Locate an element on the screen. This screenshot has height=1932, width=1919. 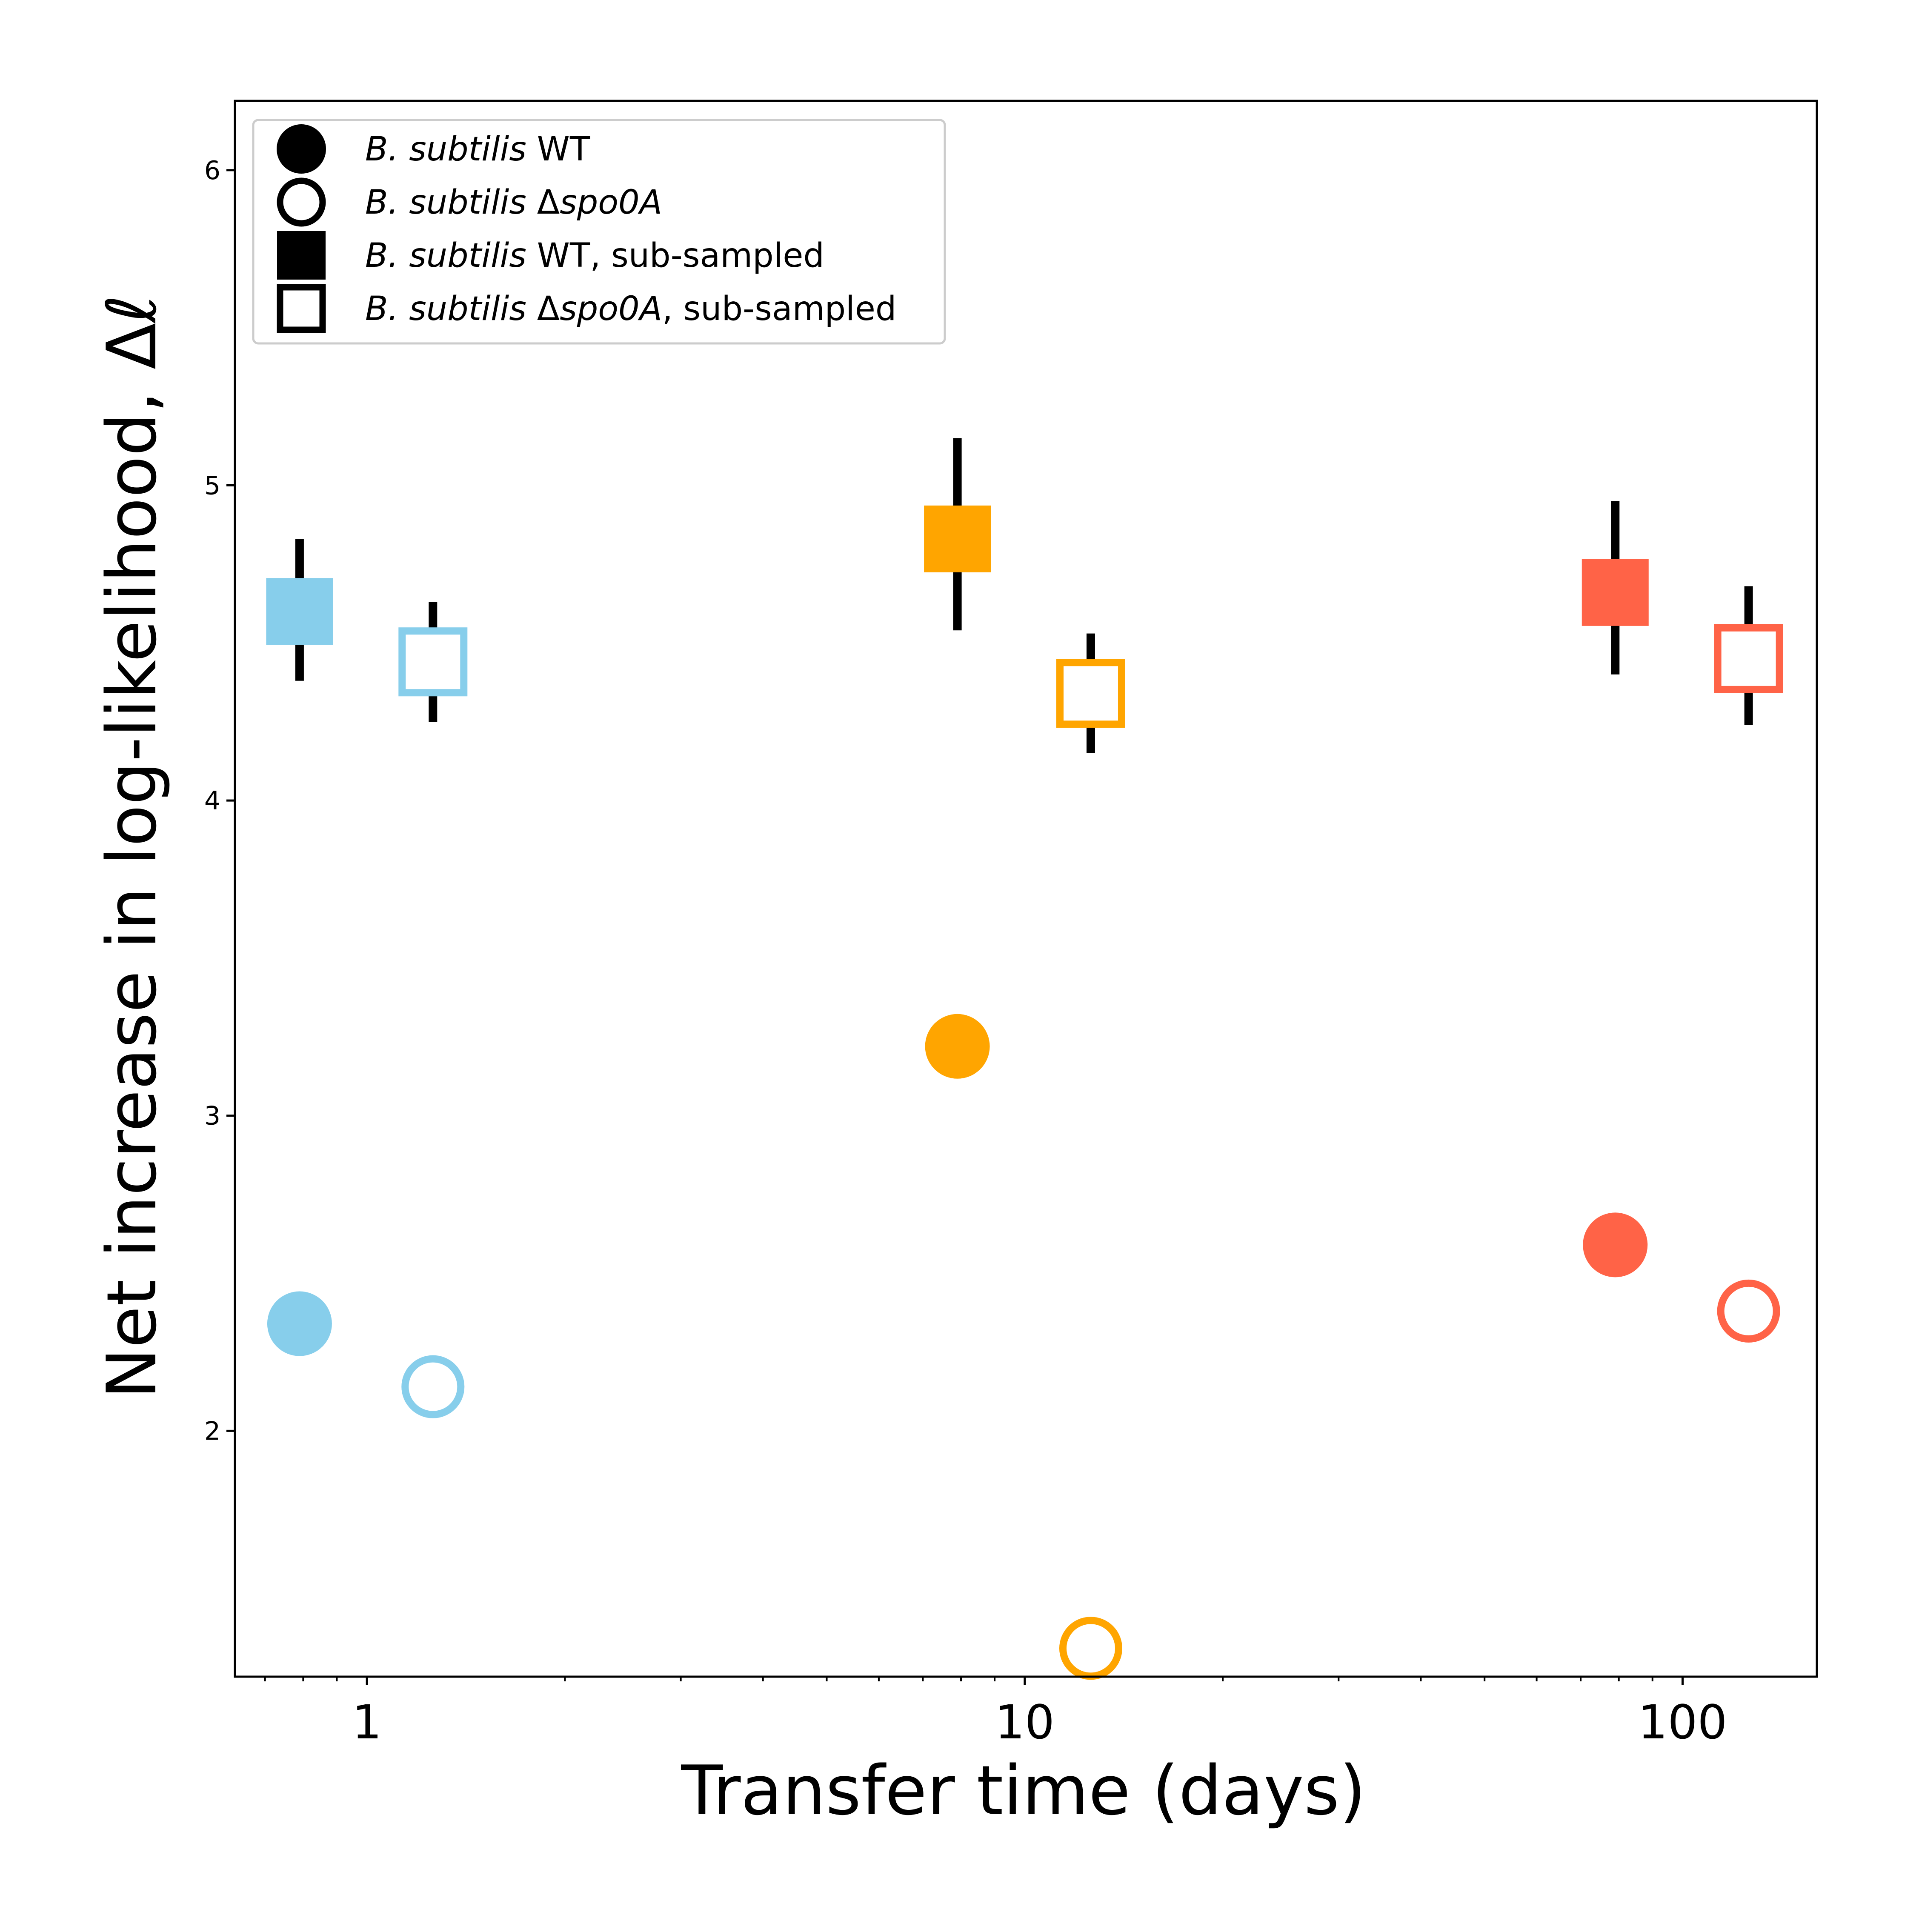
legend-marker-open-circle is located at coordinates (301, 202).